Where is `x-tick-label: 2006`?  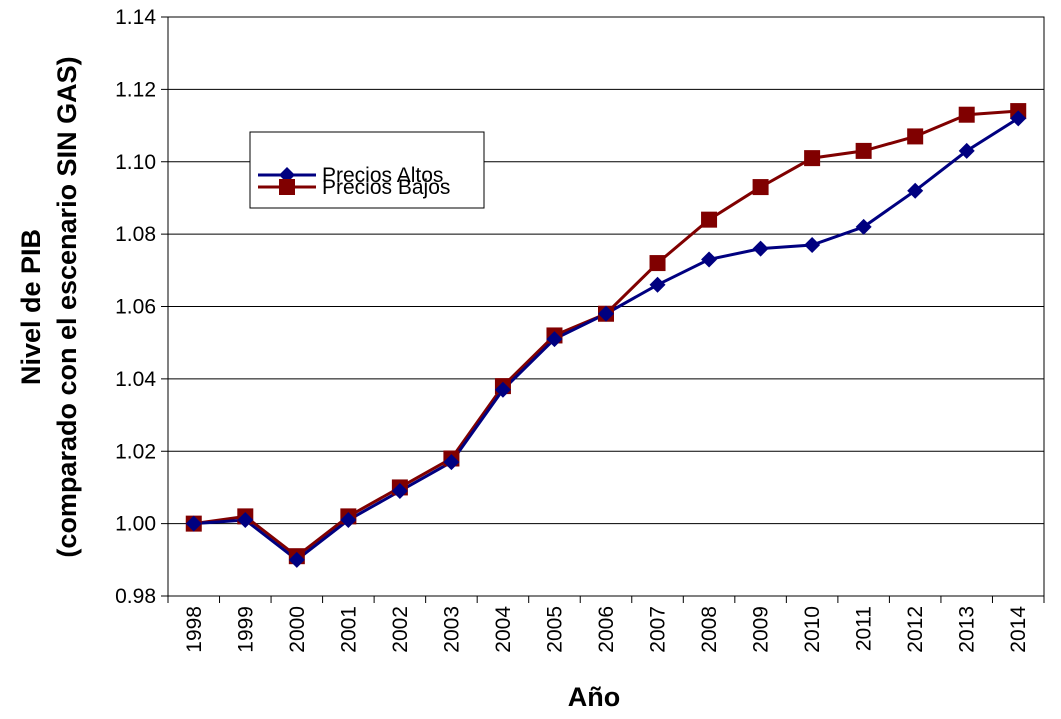
x-tick-label: 2006 is located at coordinates (606, 629).